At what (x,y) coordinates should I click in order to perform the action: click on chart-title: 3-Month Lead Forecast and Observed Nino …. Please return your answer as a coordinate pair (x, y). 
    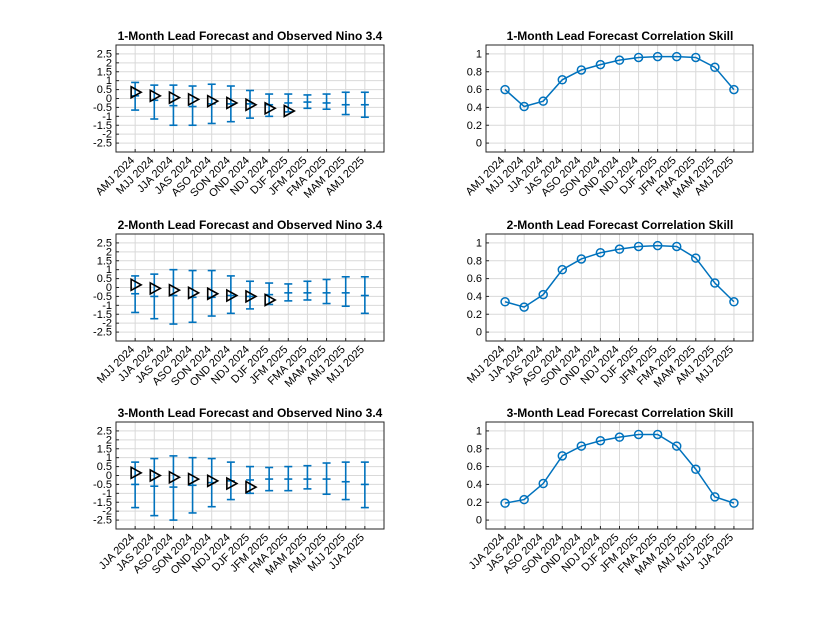
    Looking at the image, I should click on (250, 413).